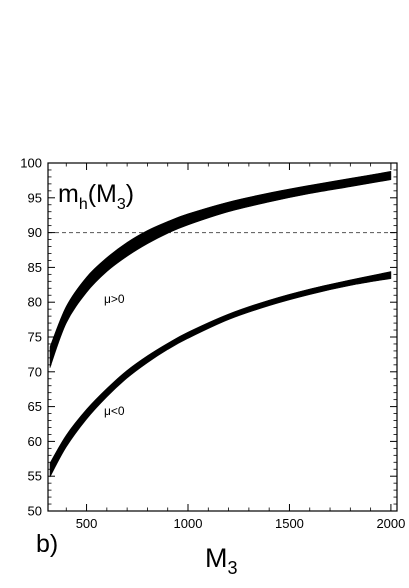 Image resolution: width=409 pixels, height=588 pixels. I want to click on inset-label: mh(M3), so click(96, 196).